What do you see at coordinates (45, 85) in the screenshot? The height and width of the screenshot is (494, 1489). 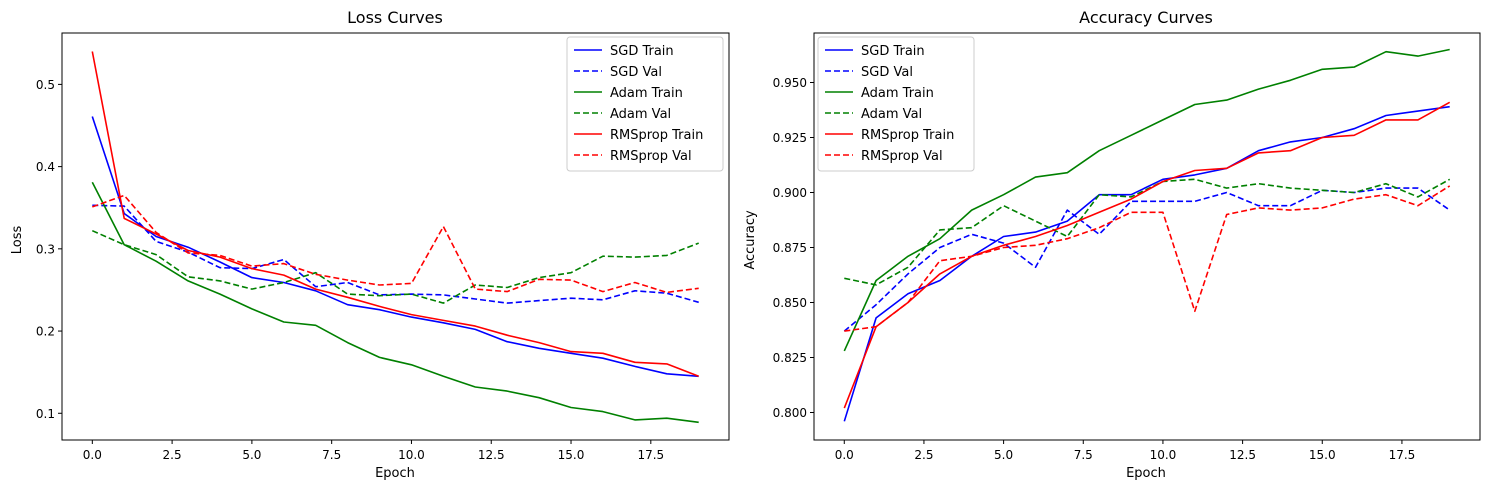 I see `y-tick-label: 0.5` at bounding box center [45, 85].